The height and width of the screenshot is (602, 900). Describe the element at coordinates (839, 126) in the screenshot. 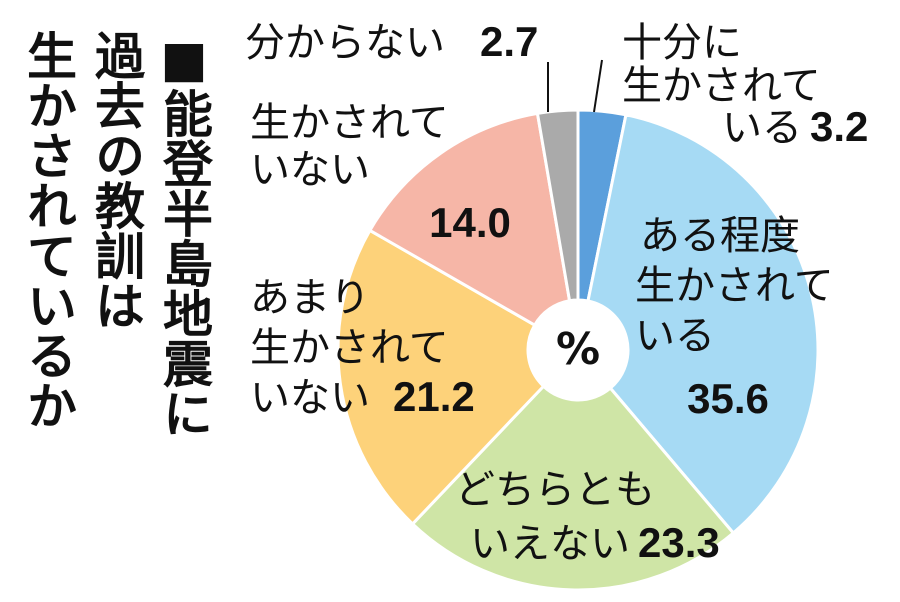

I see `value-label: 3.2` at that location.